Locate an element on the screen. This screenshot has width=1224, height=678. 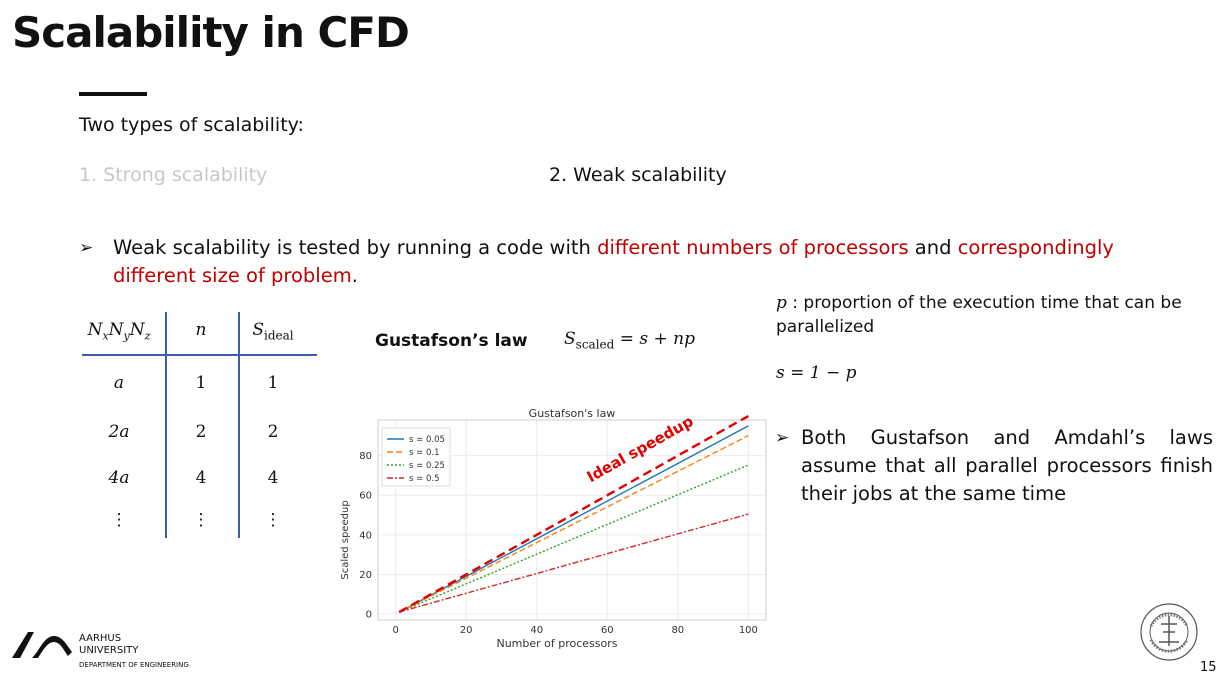
university-name-line: AARHUS is located at coordinates (100, 638).